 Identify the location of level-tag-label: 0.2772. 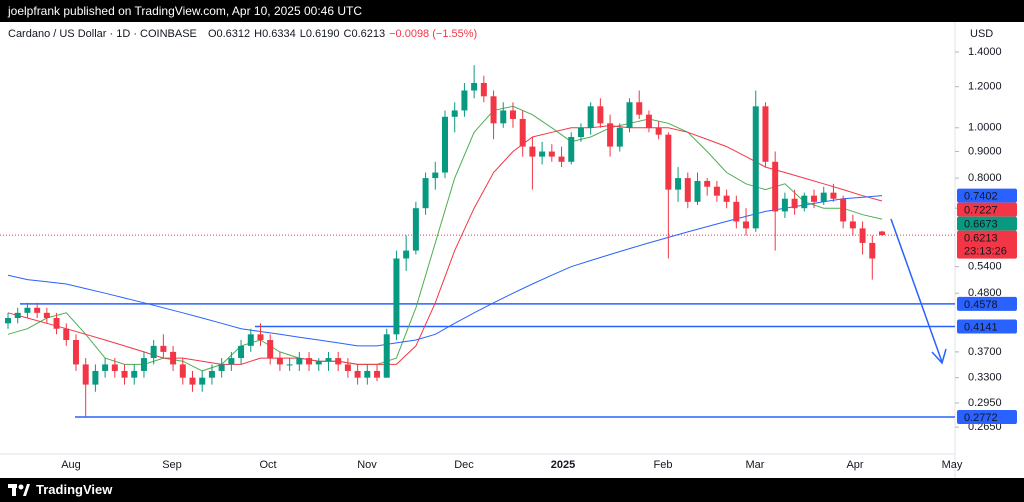
(981, 418).